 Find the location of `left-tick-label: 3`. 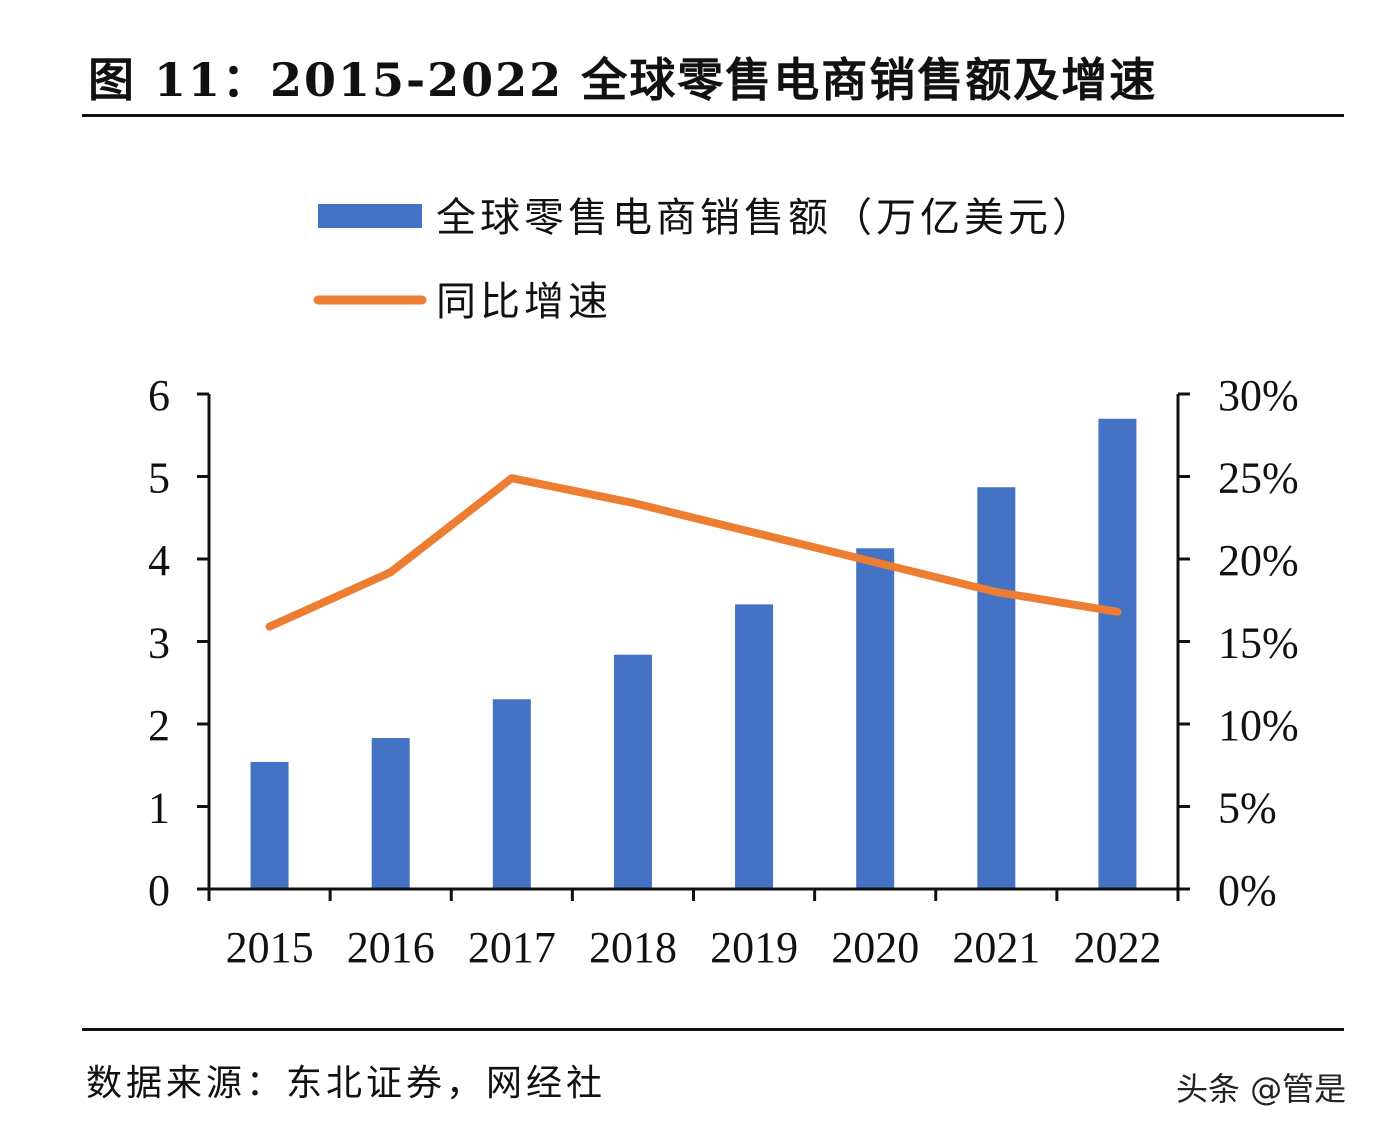

left-tick-label: 3 is located at coordinates (159, 643).